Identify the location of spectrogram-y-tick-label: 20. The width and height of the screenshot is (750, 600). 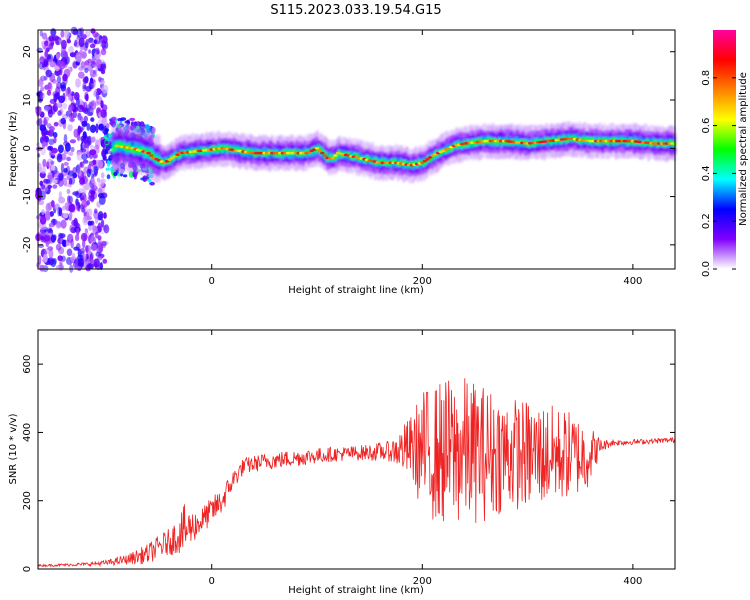
(27, 51).